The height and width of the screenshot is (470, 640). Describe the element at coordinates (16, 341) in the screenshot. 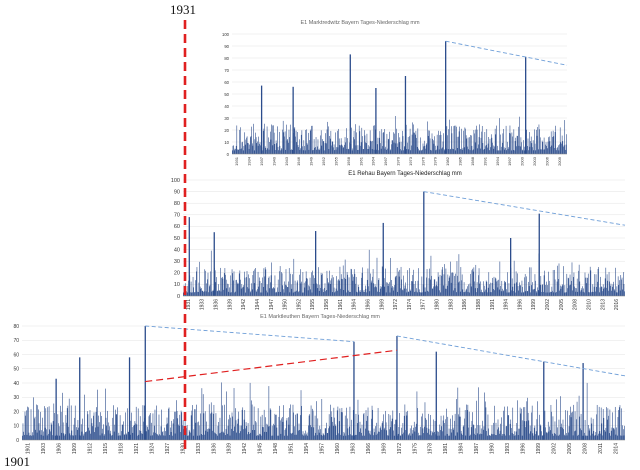

I see `y-tick-label: 70` at that location.